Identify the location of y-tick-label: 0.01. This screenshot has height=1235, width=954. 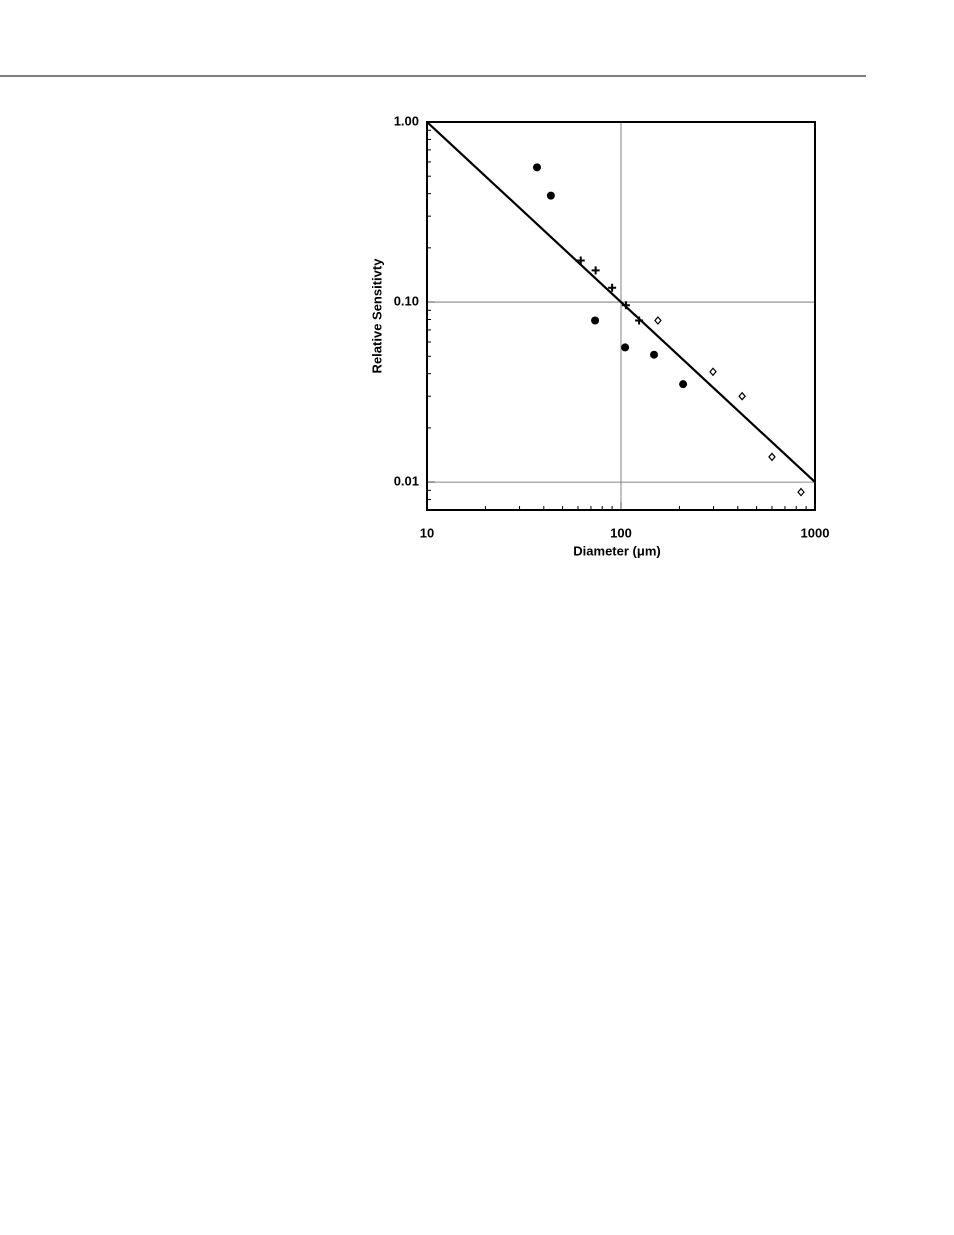
(406, 481).